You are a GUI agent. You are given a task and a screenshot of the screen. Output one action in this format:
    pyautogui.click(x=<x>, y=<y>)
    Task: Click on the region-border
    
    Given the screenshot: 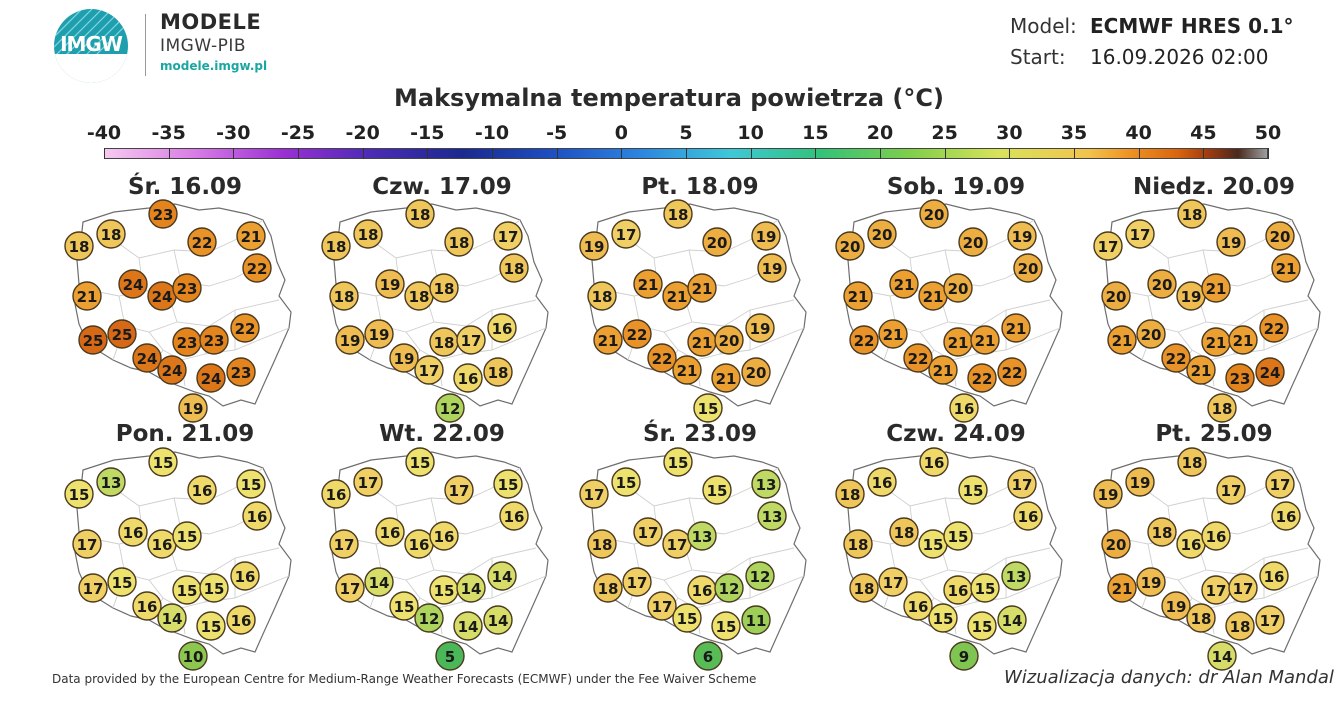 What is the action you would take?
    pyautogui.click(x=663, y=314)
    